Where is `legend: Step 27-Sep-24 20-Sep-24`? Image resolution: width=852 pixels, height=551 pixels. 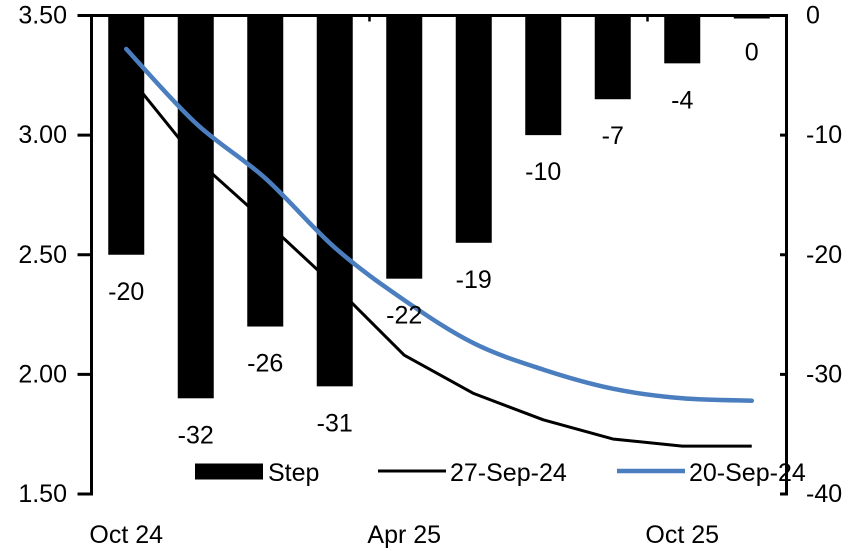
legend: Step 27-Sep-24 20-Sep-24 is located at coordinates (500, 473).